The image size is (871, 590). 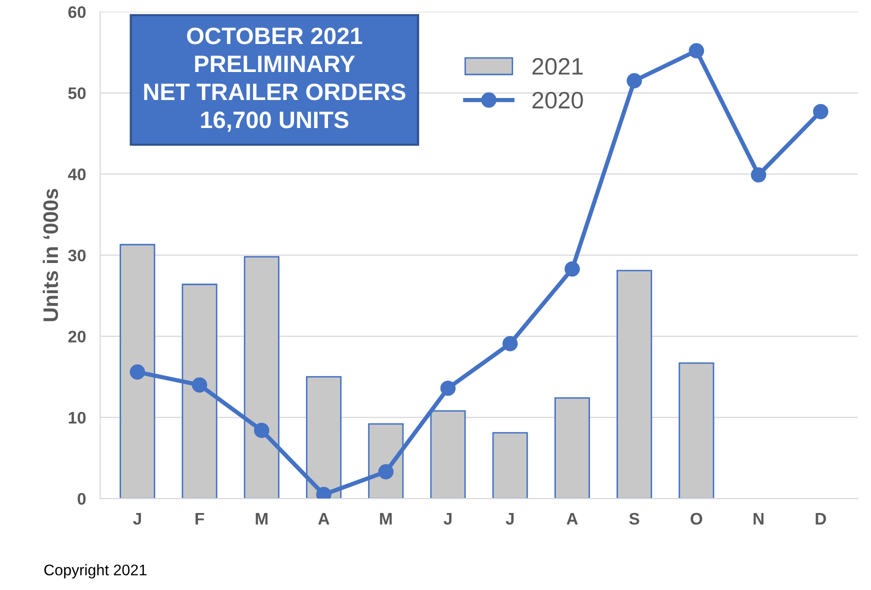 I want to click on x-tick-label: N, so click(x=759, y=519).